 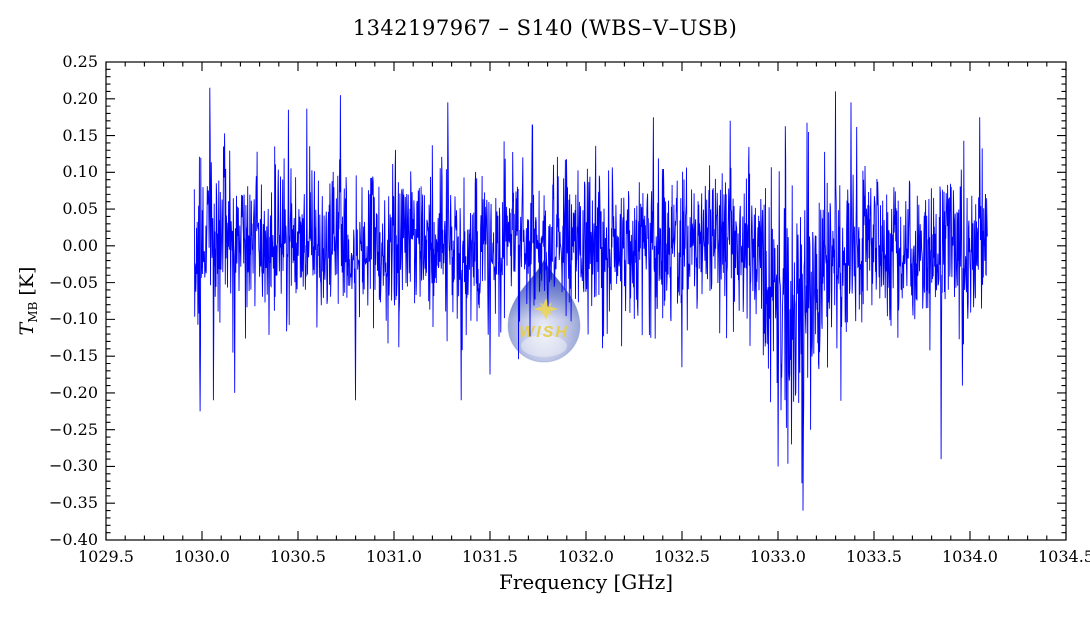 I want to click on x-tick-label: 1032.0, so click(x=586, y=556).